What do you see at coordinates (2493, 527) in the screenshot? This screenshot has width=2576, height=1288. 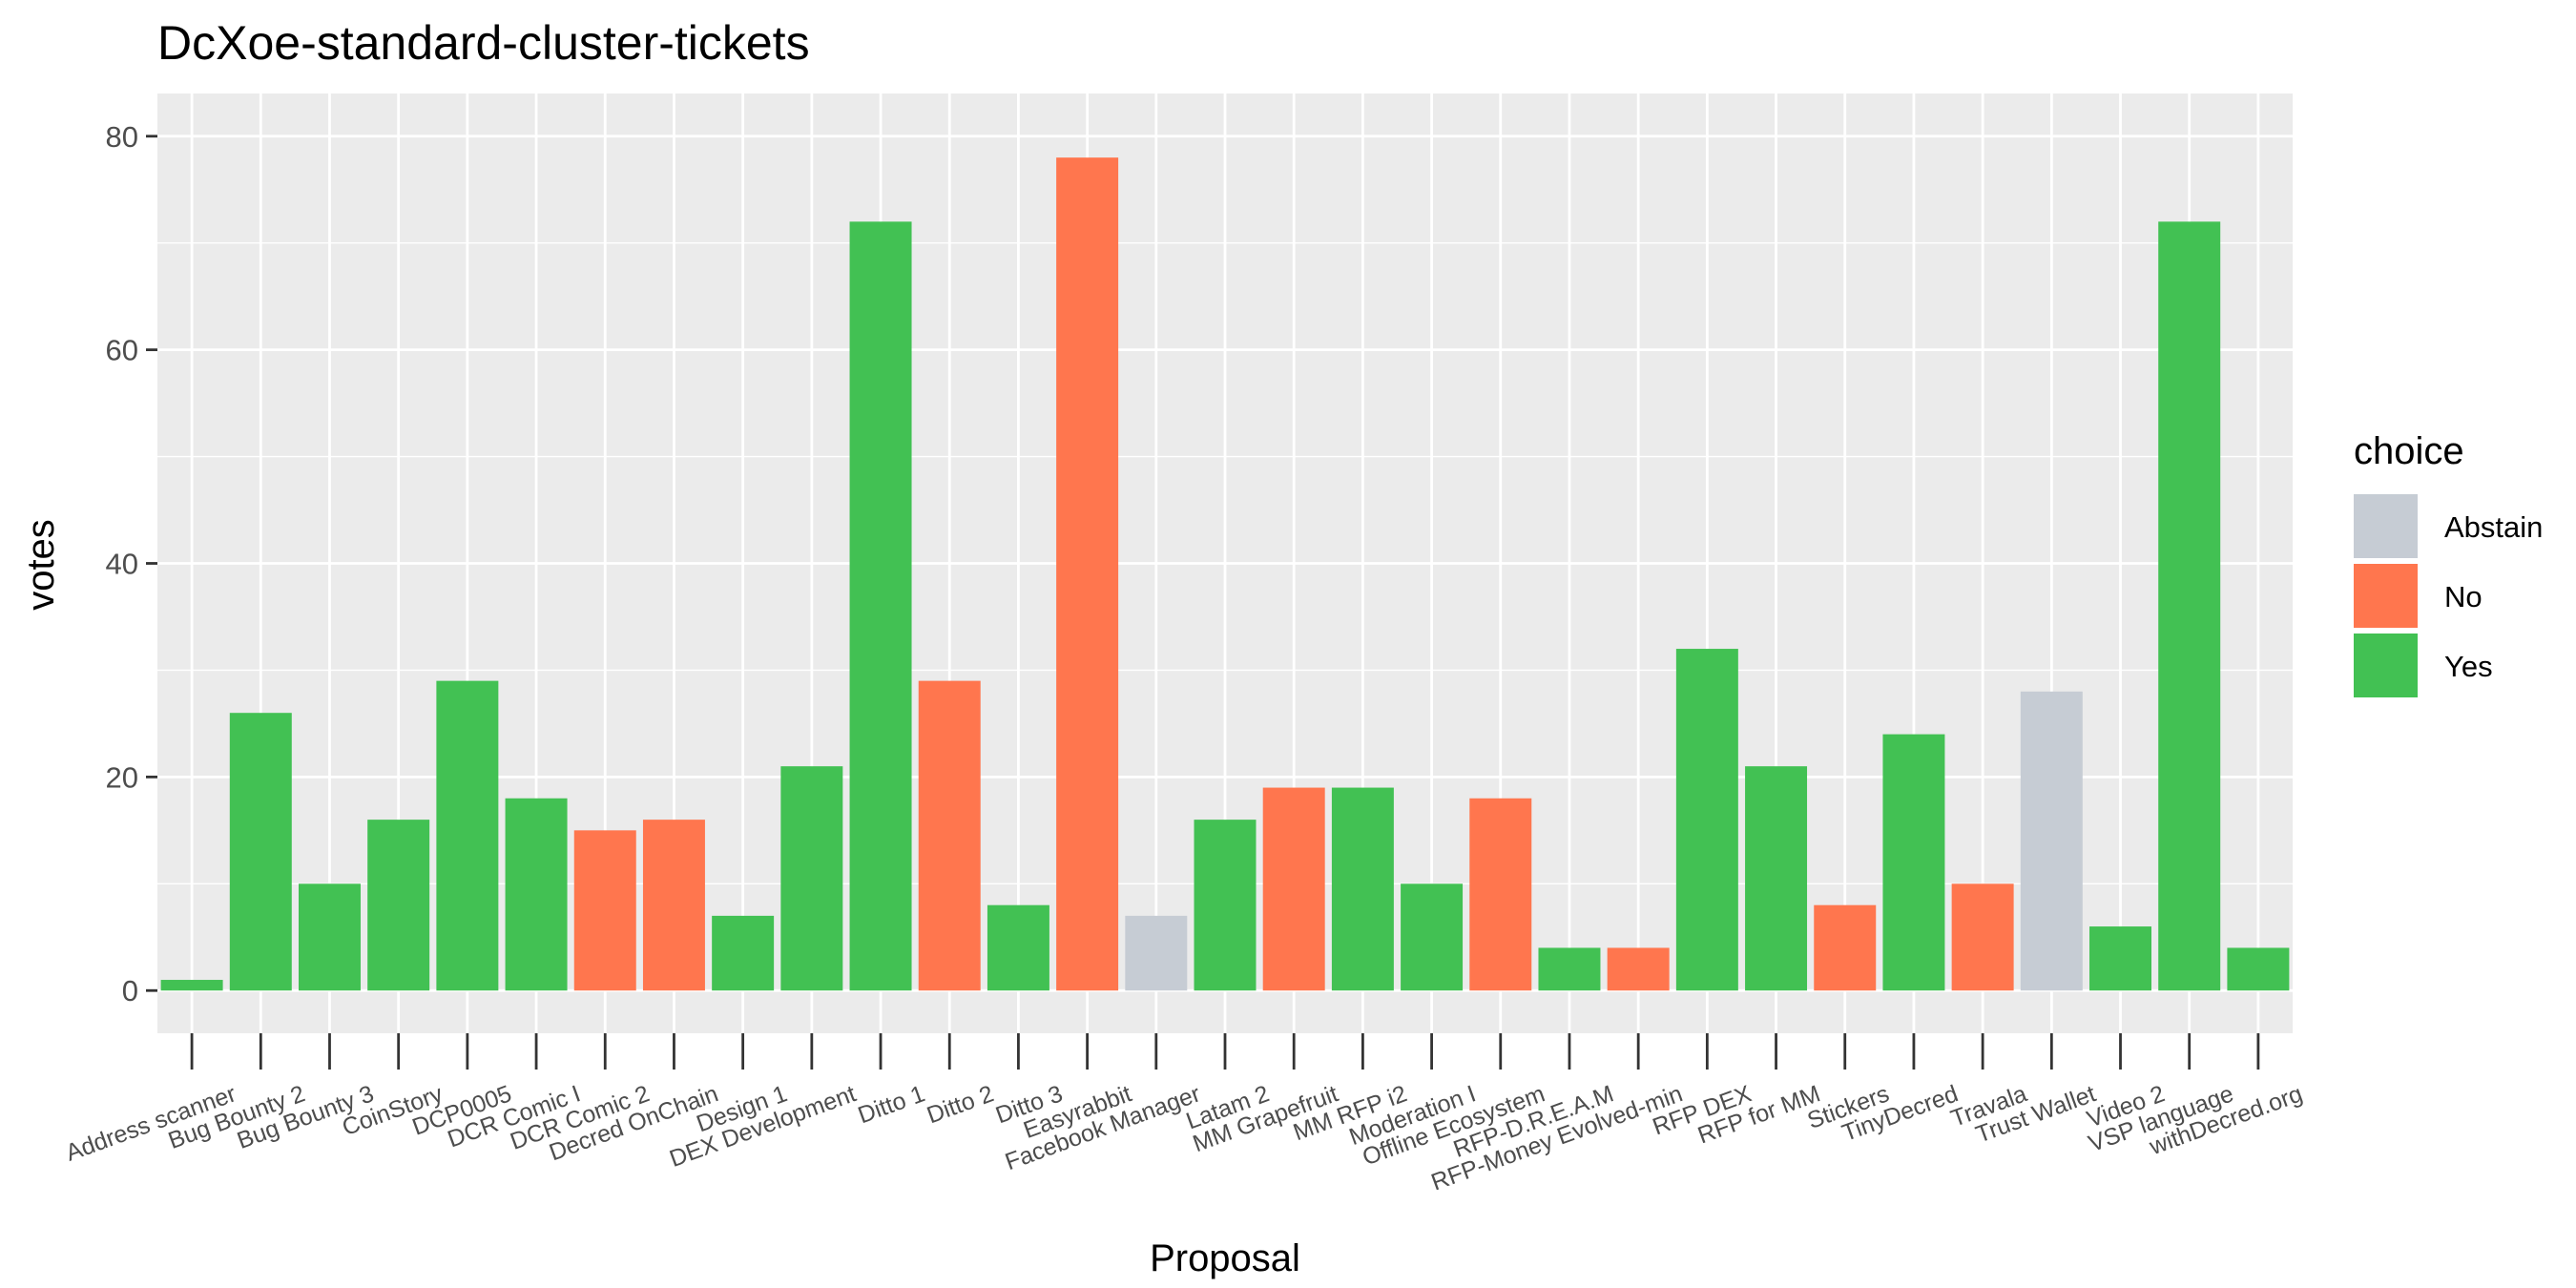 I see `legend-label: Abstain` at bounding box center [2493, 527].